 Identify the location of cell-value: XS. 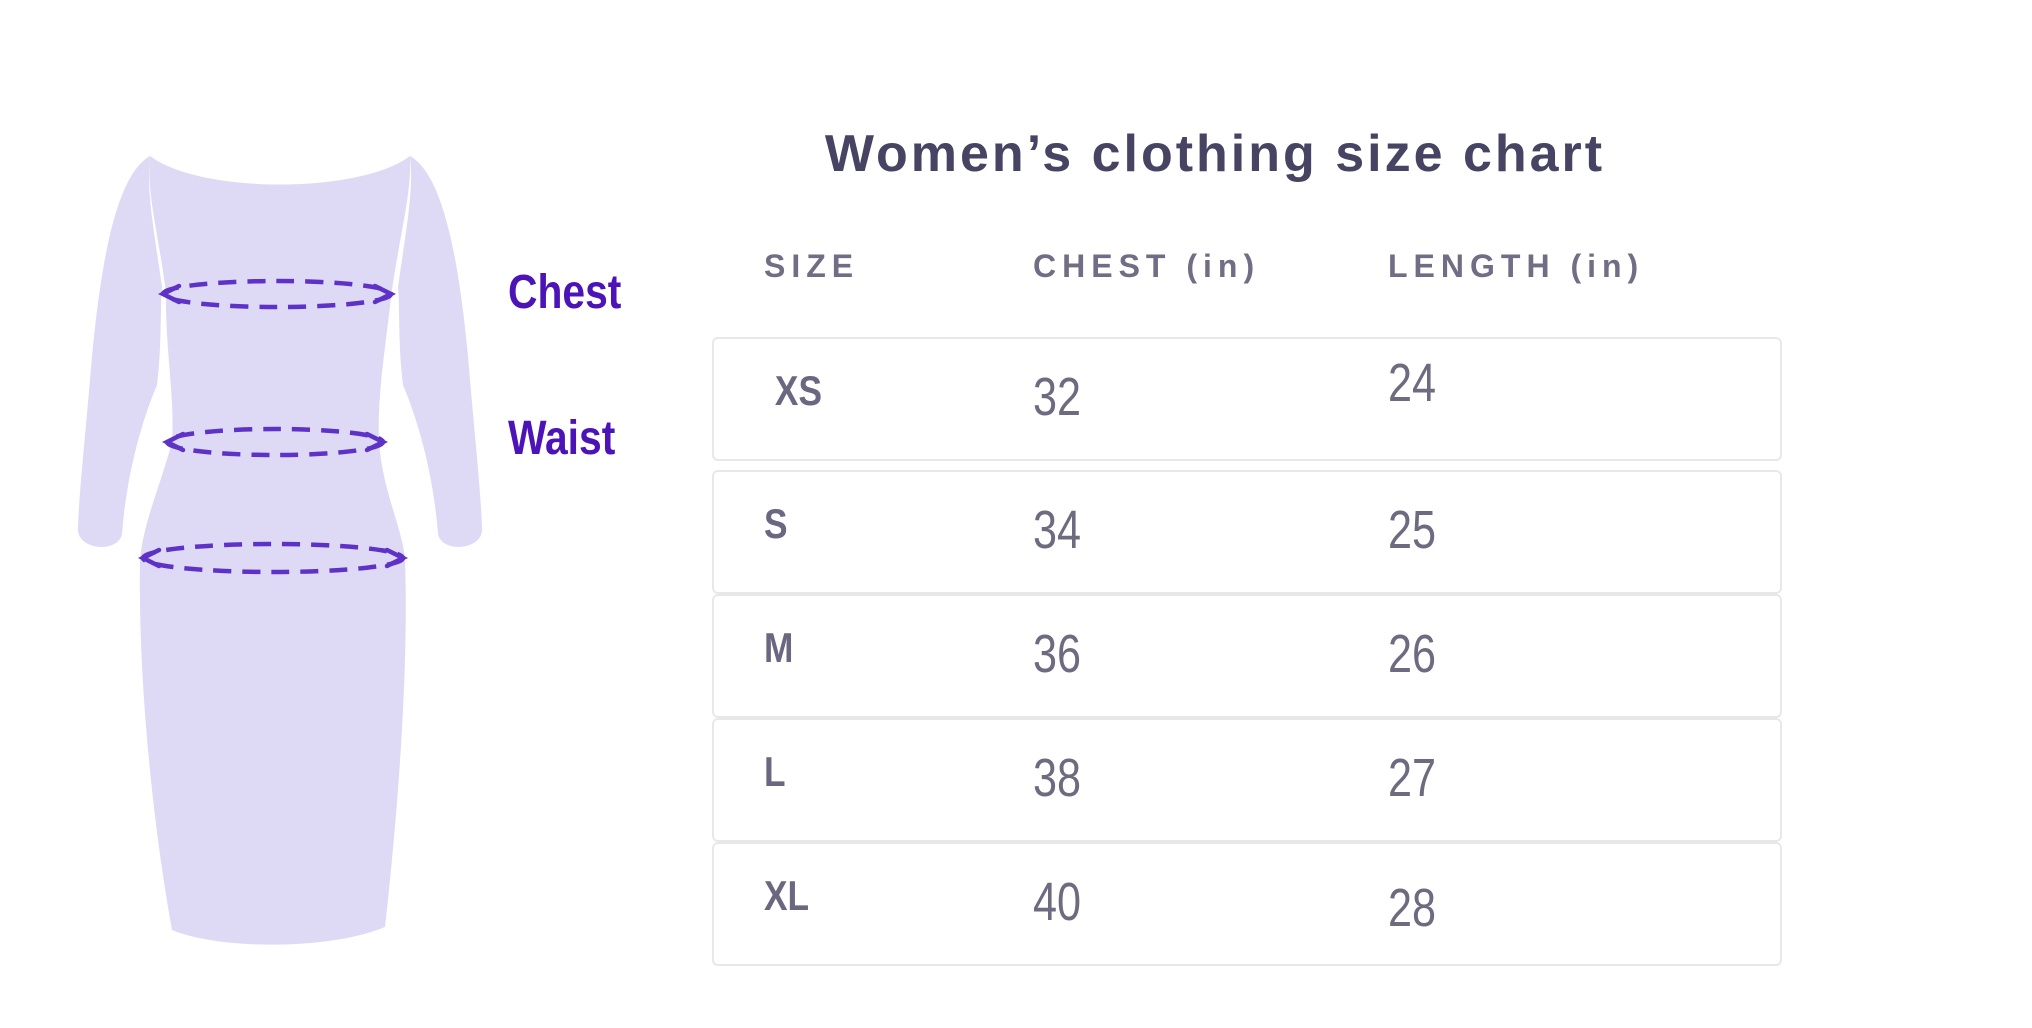
(798, 390).